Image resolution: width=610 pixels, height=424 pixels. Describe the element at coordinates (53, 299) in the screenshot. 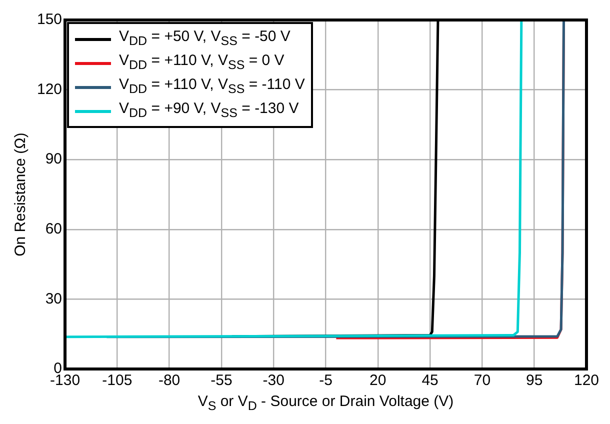

I see `y-tick-label: 30` at that location.